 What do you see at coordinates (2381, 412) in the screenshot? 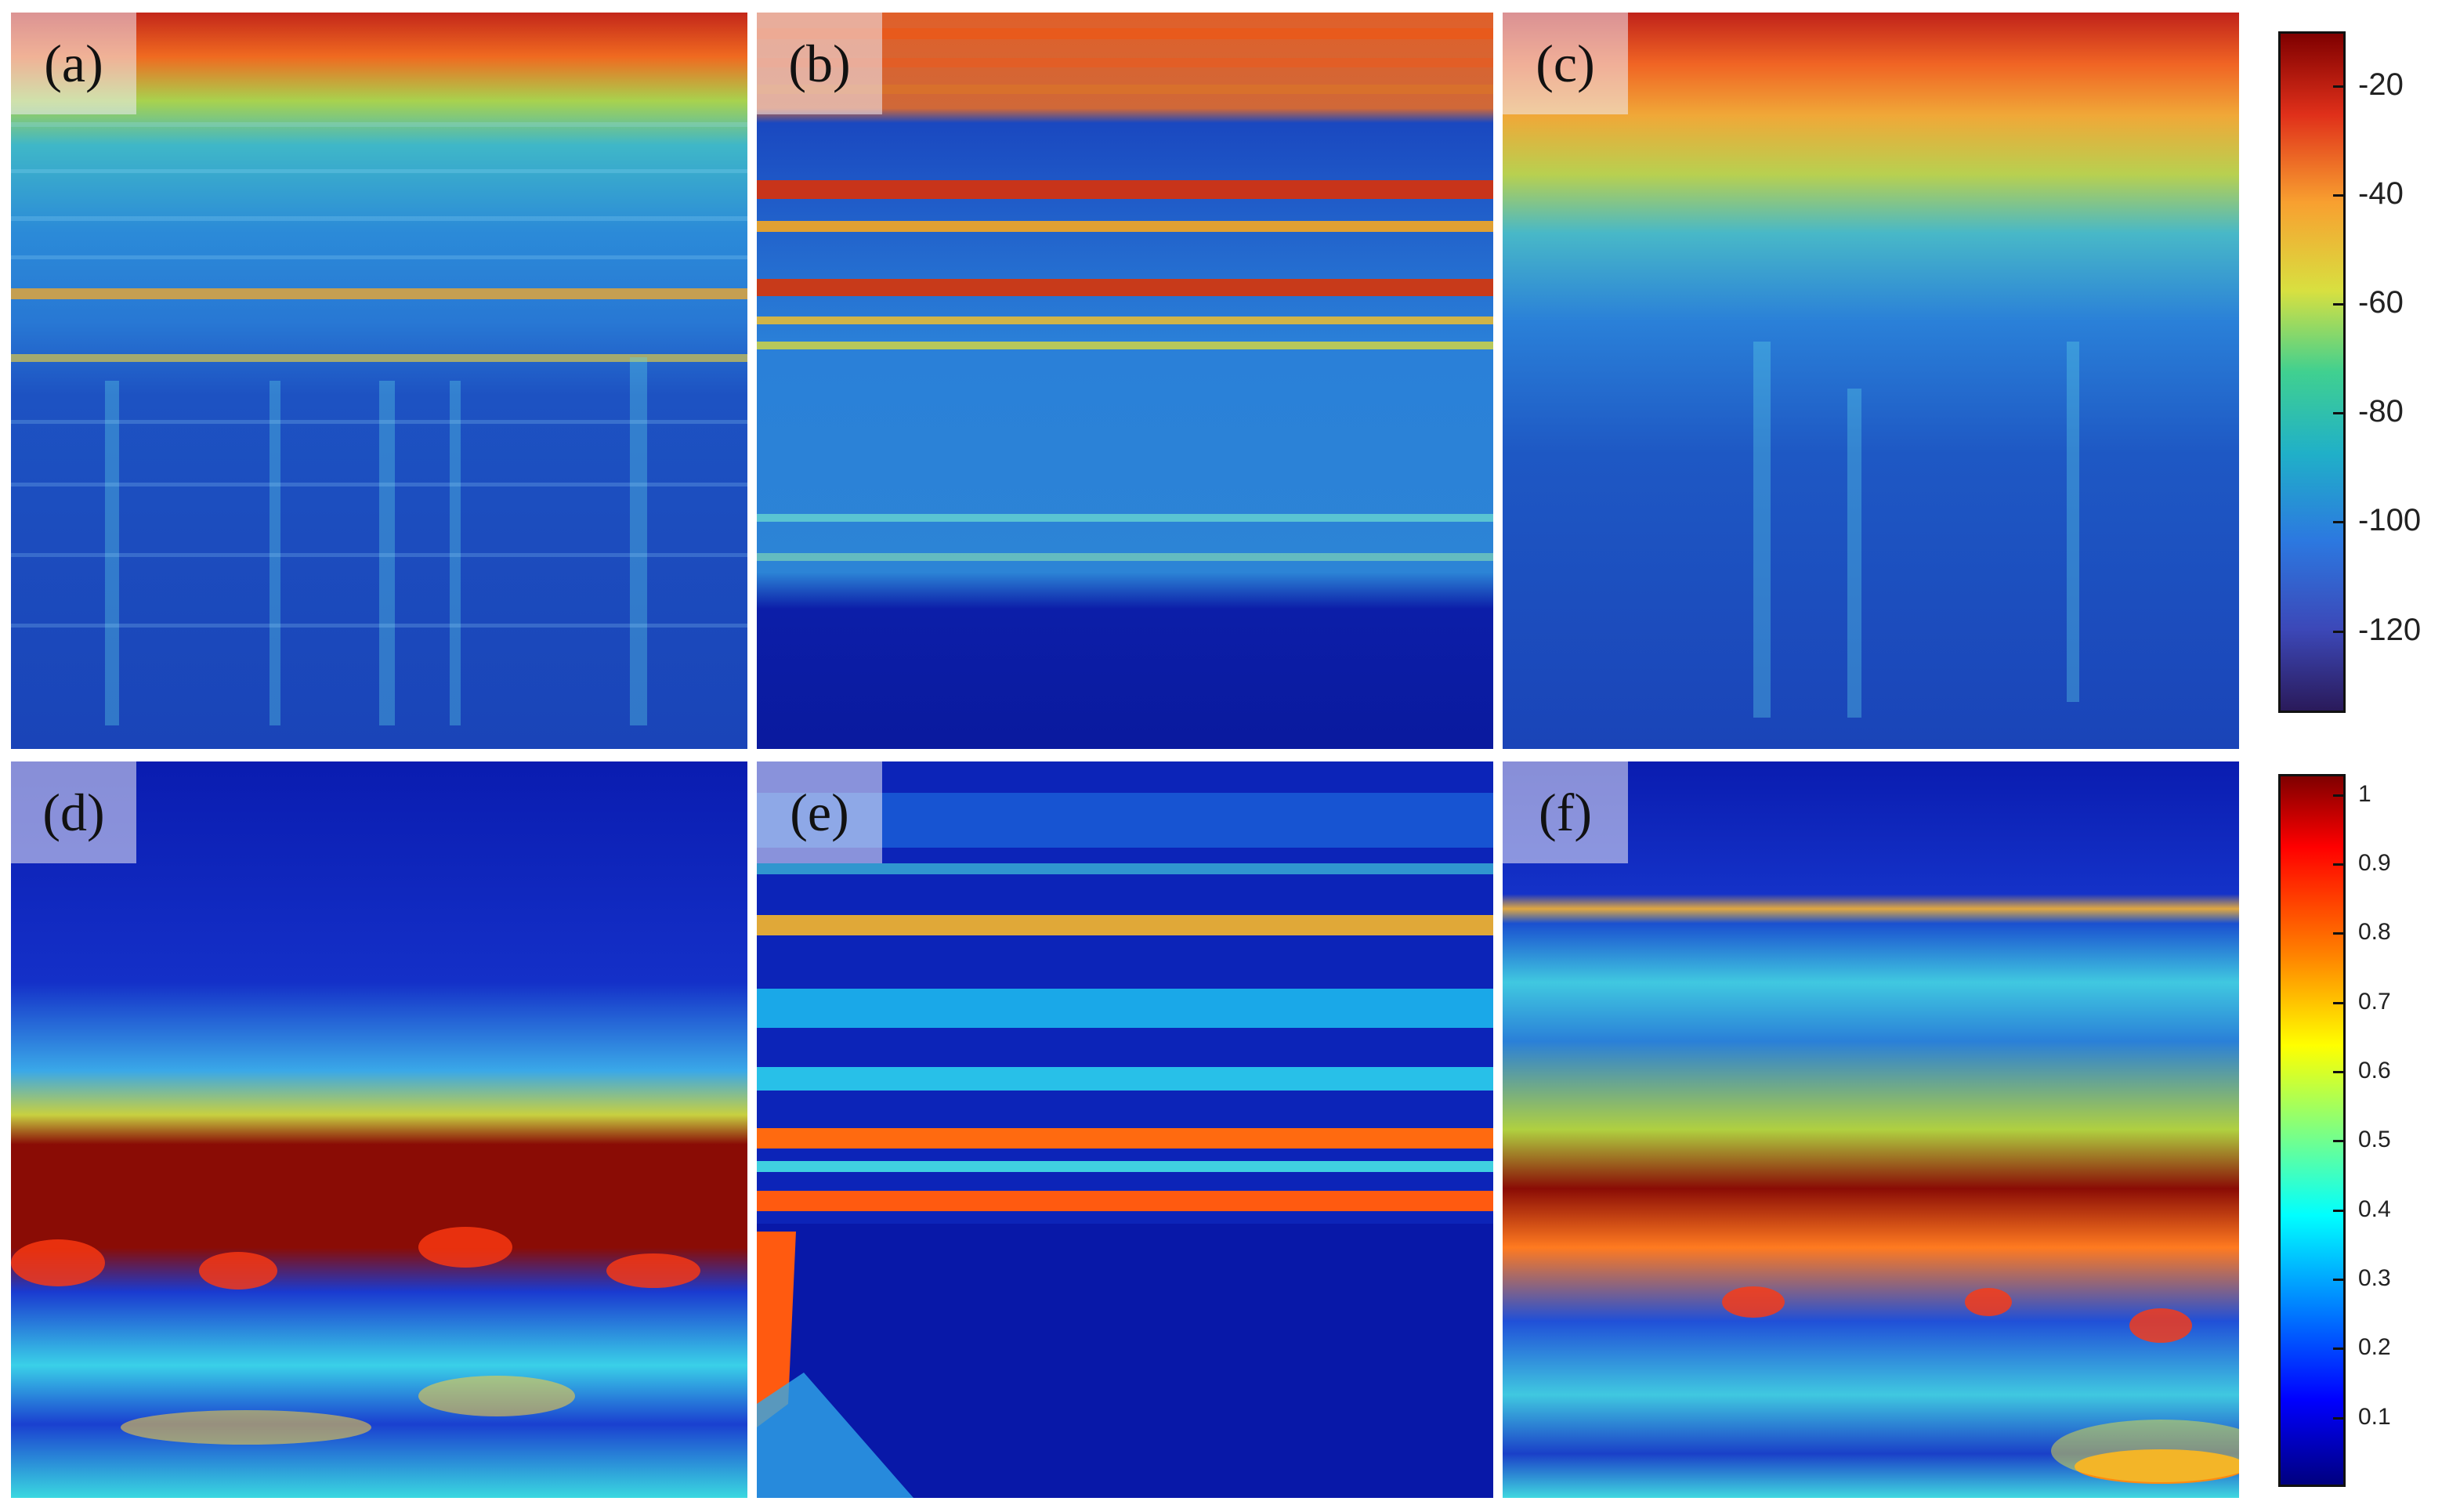
I see `colorbar-top-tick-label: -80` at bounding box center [2381, 412].